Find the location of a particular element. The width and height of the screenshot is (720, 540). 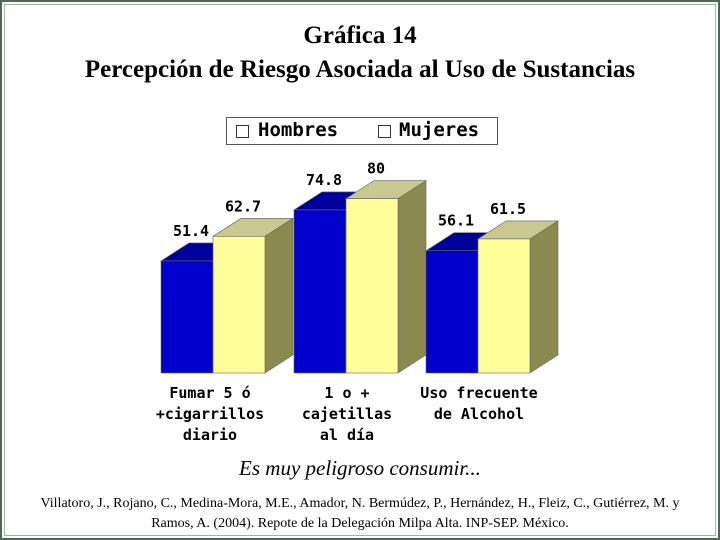

category-label-cajetillas: 1 o + cajetillas al día is located at coordinates (347, 414).